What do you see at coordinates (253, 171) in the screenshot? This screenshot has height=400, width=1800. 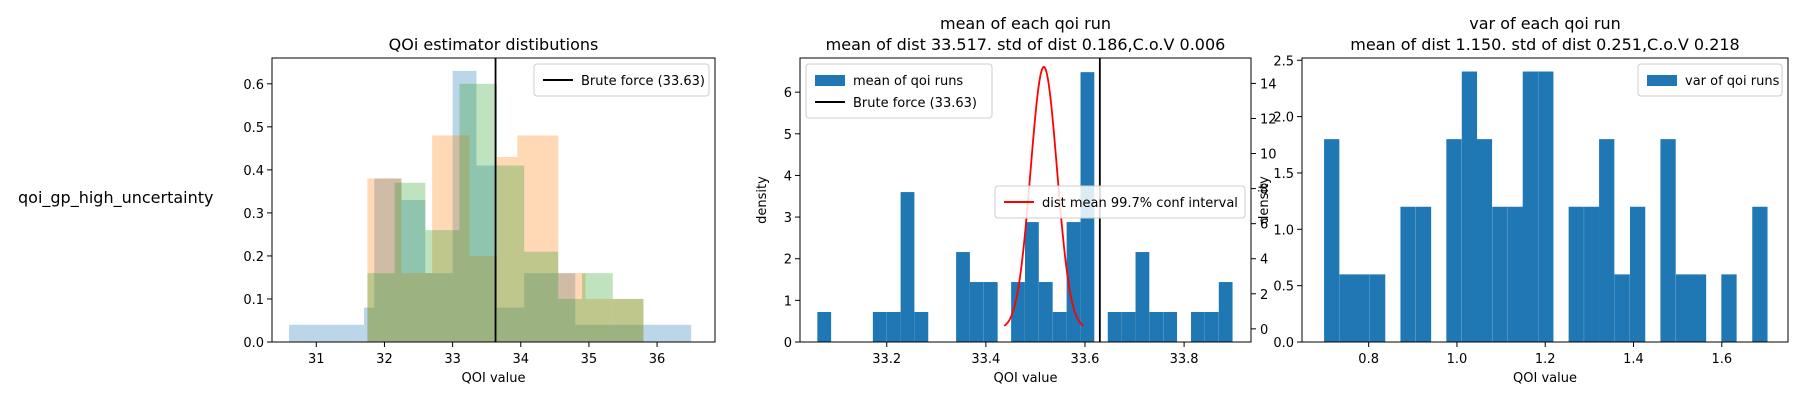 I see `y-tick-label: 0.4` at bounding box center [253, 171].